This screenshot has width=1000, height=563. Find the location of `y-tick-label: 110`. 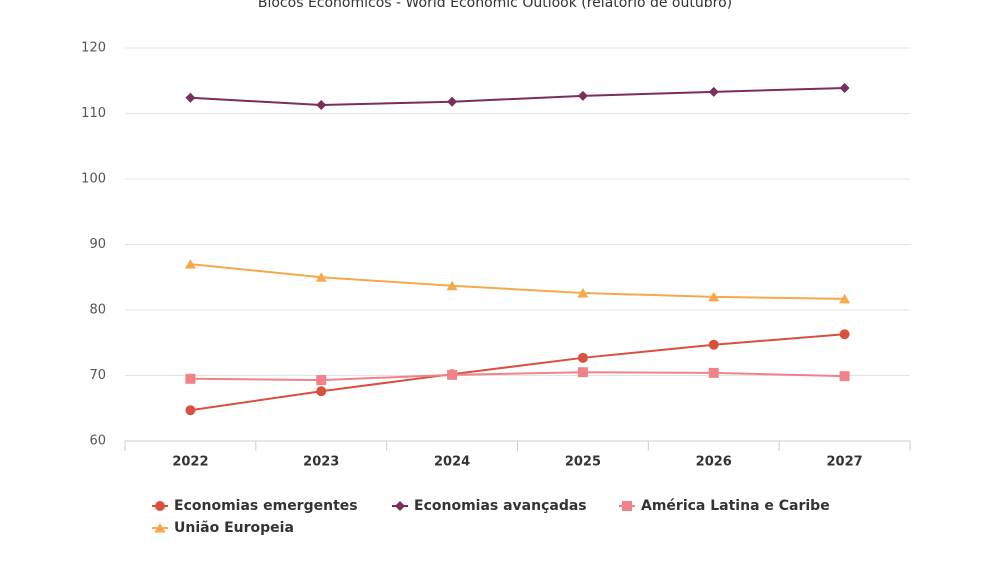

y-tick-label: 110 is located at coordinates (93, 113).